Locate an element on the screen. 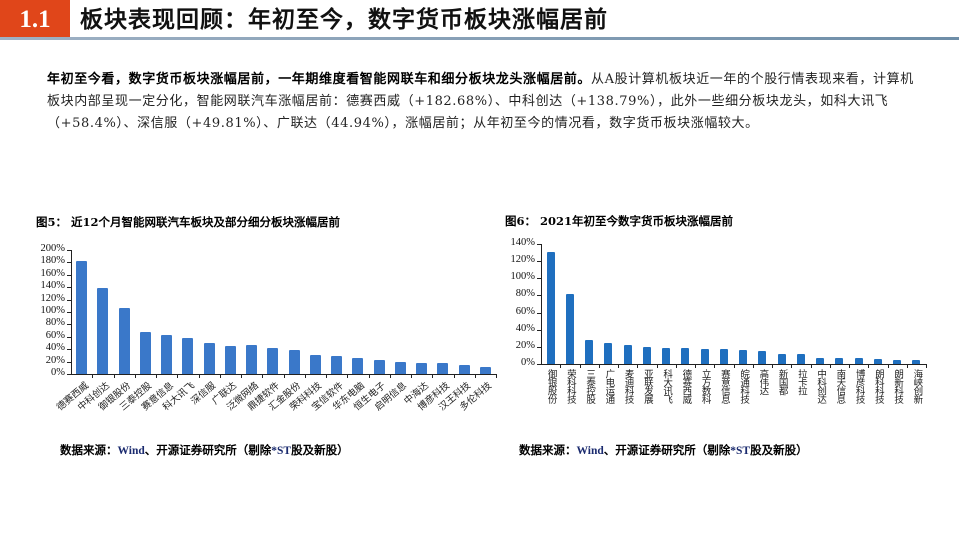 This screenshot has width=959, height=539. x-tick-label: 科大讯飞 is located at coordinates (667, 386).